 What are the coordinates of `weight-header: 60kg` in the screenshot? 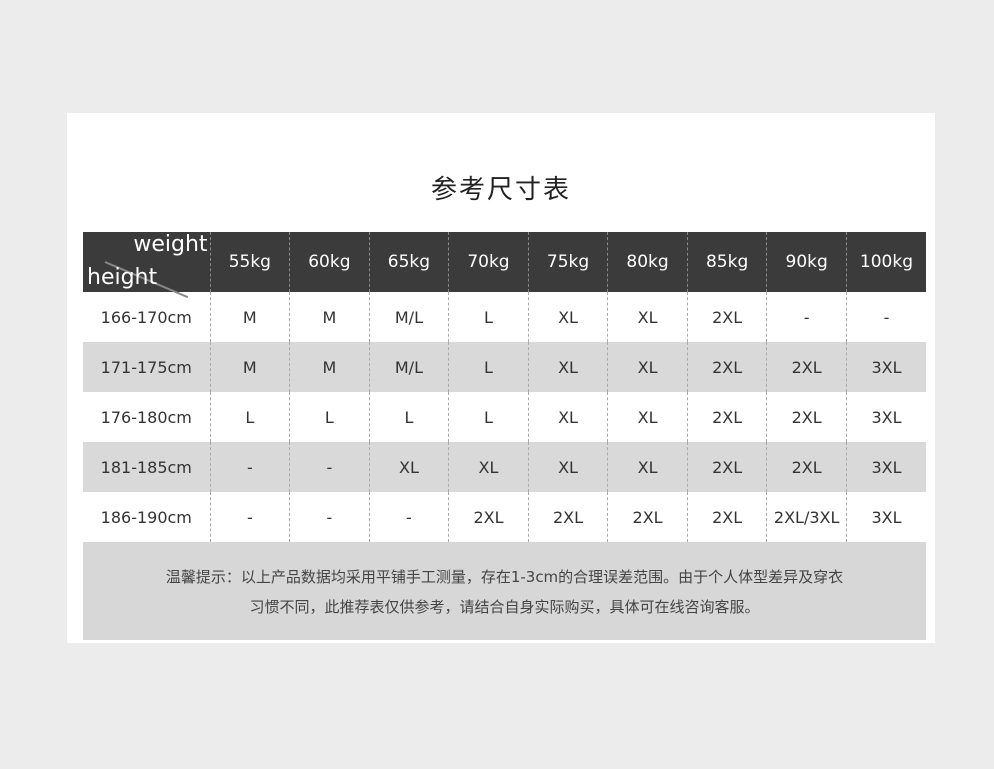 It's located at (329, 262).